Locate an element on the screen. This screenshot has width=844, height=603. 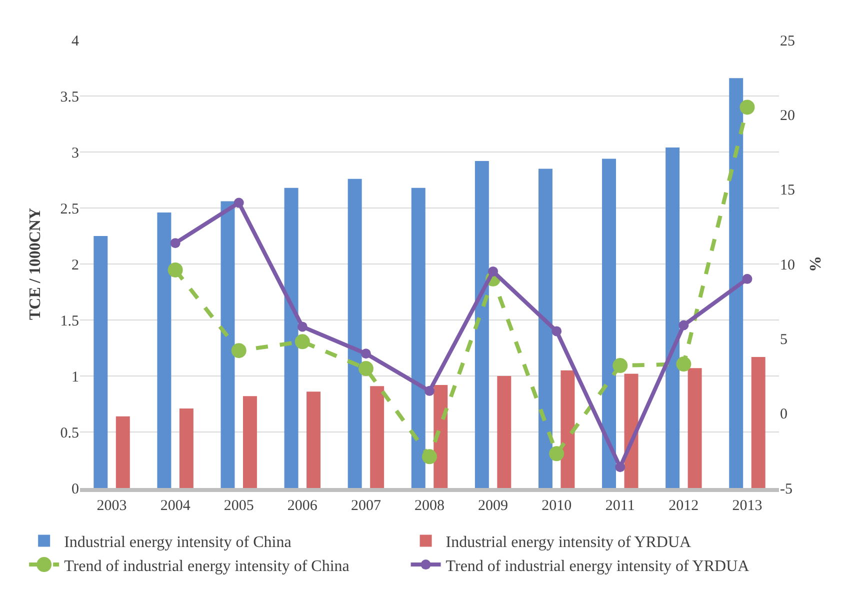
y-tick-label: 3 is located at coordinates (75, 153).